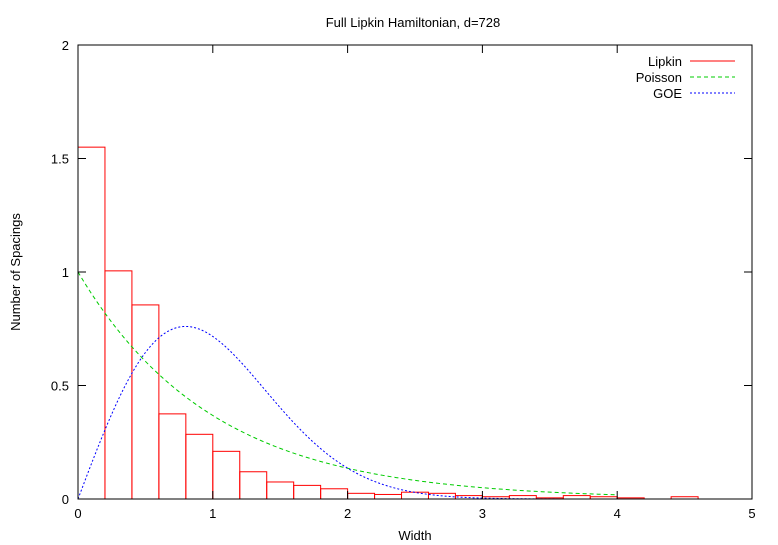  I want to click on legend-label-goe: GOE, so click(667, 93).